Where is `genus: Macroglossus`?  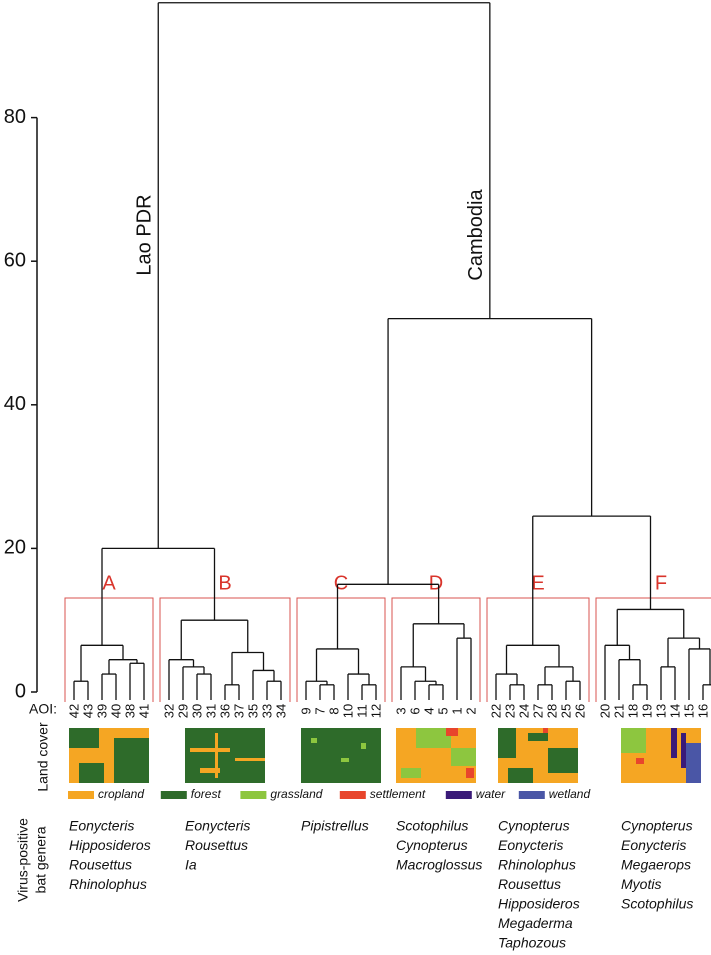
genus: Macroglossus is located at coordinates (439, 865).